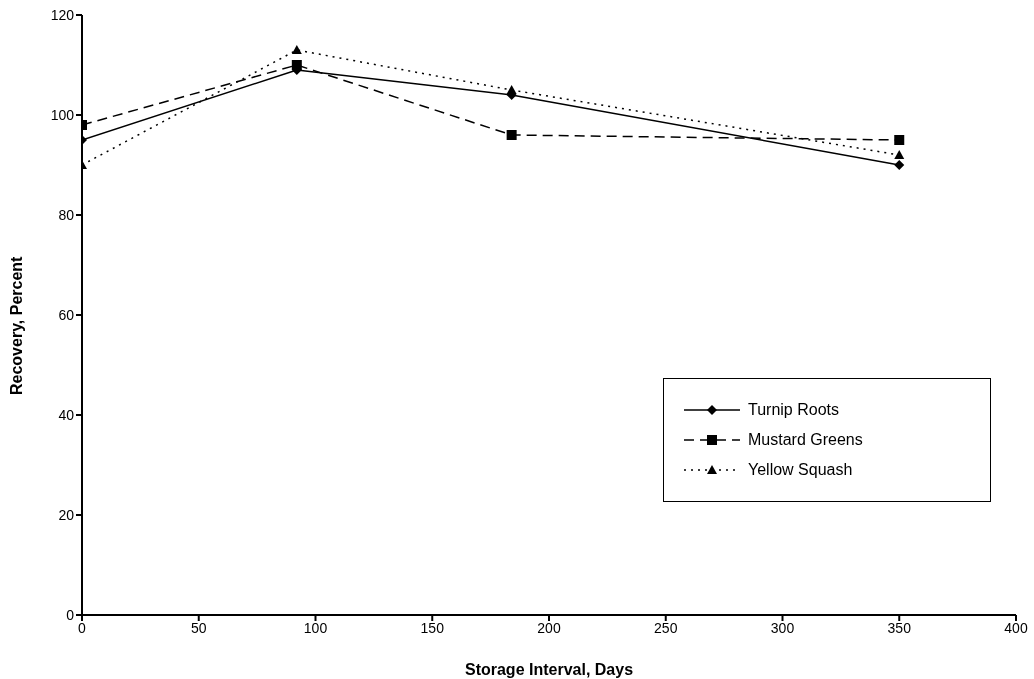 This screenshot has height=679, width=1034. I want to click on y-tick-label: 120, so click(62, 14).